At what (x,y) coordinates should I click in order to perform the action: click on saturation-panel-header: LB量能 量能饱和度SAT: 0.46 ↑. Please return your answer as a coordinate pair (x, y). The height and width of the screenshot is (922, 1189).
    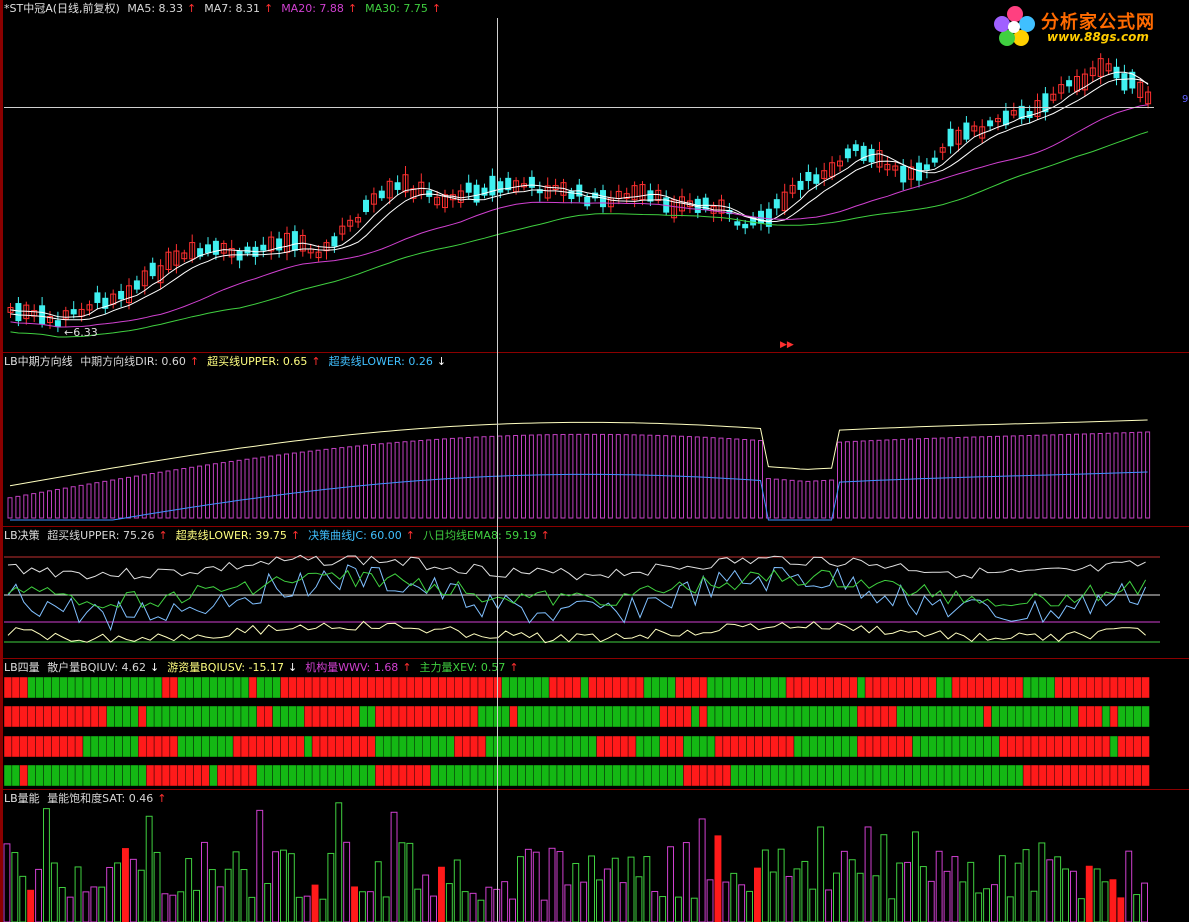
    Looking at the image, I should click on (91, 799).